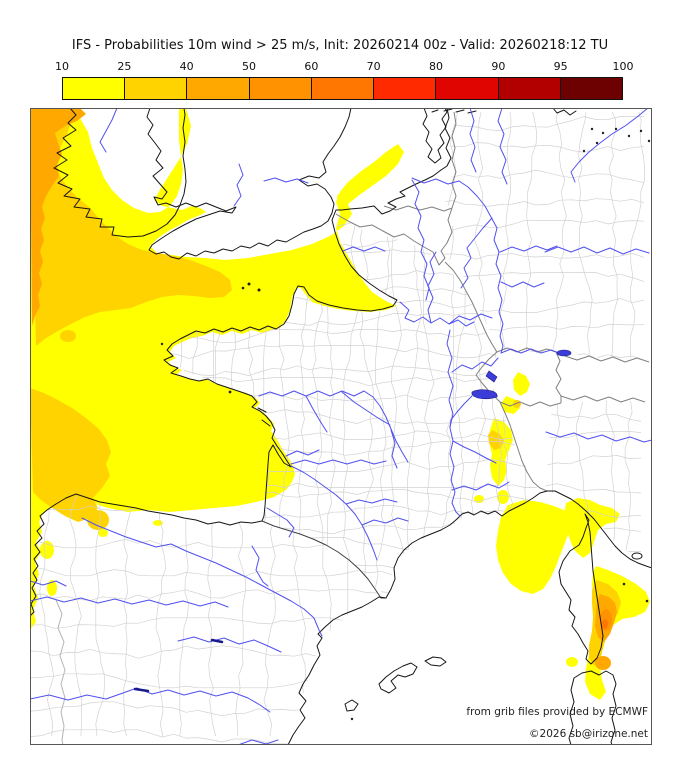  I want to click on attribution-source: from grib files provided by ECMWF, so click(557, 712).